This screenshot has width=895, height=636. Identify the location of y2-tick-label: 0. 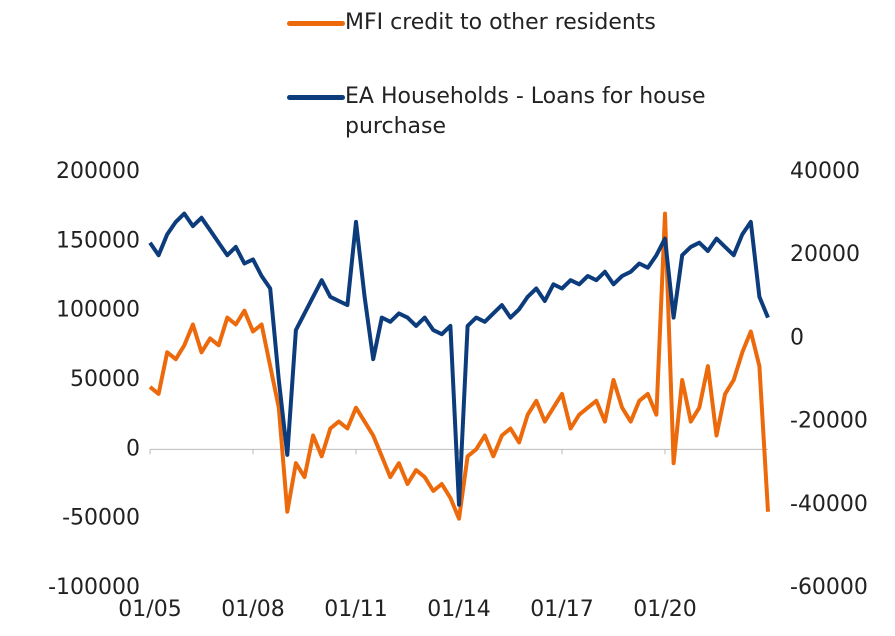
(797, 337).